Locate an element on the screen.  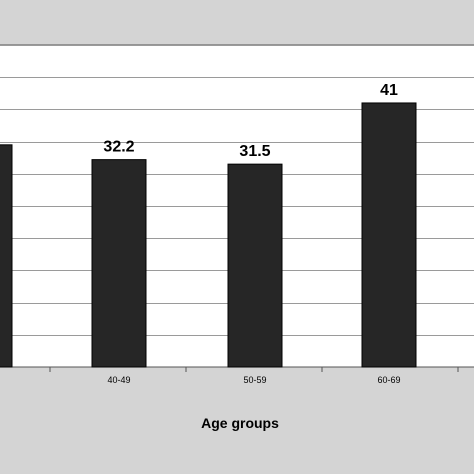
data-labels: 32.2 31.5 41 is located at coordinates (250, 121).